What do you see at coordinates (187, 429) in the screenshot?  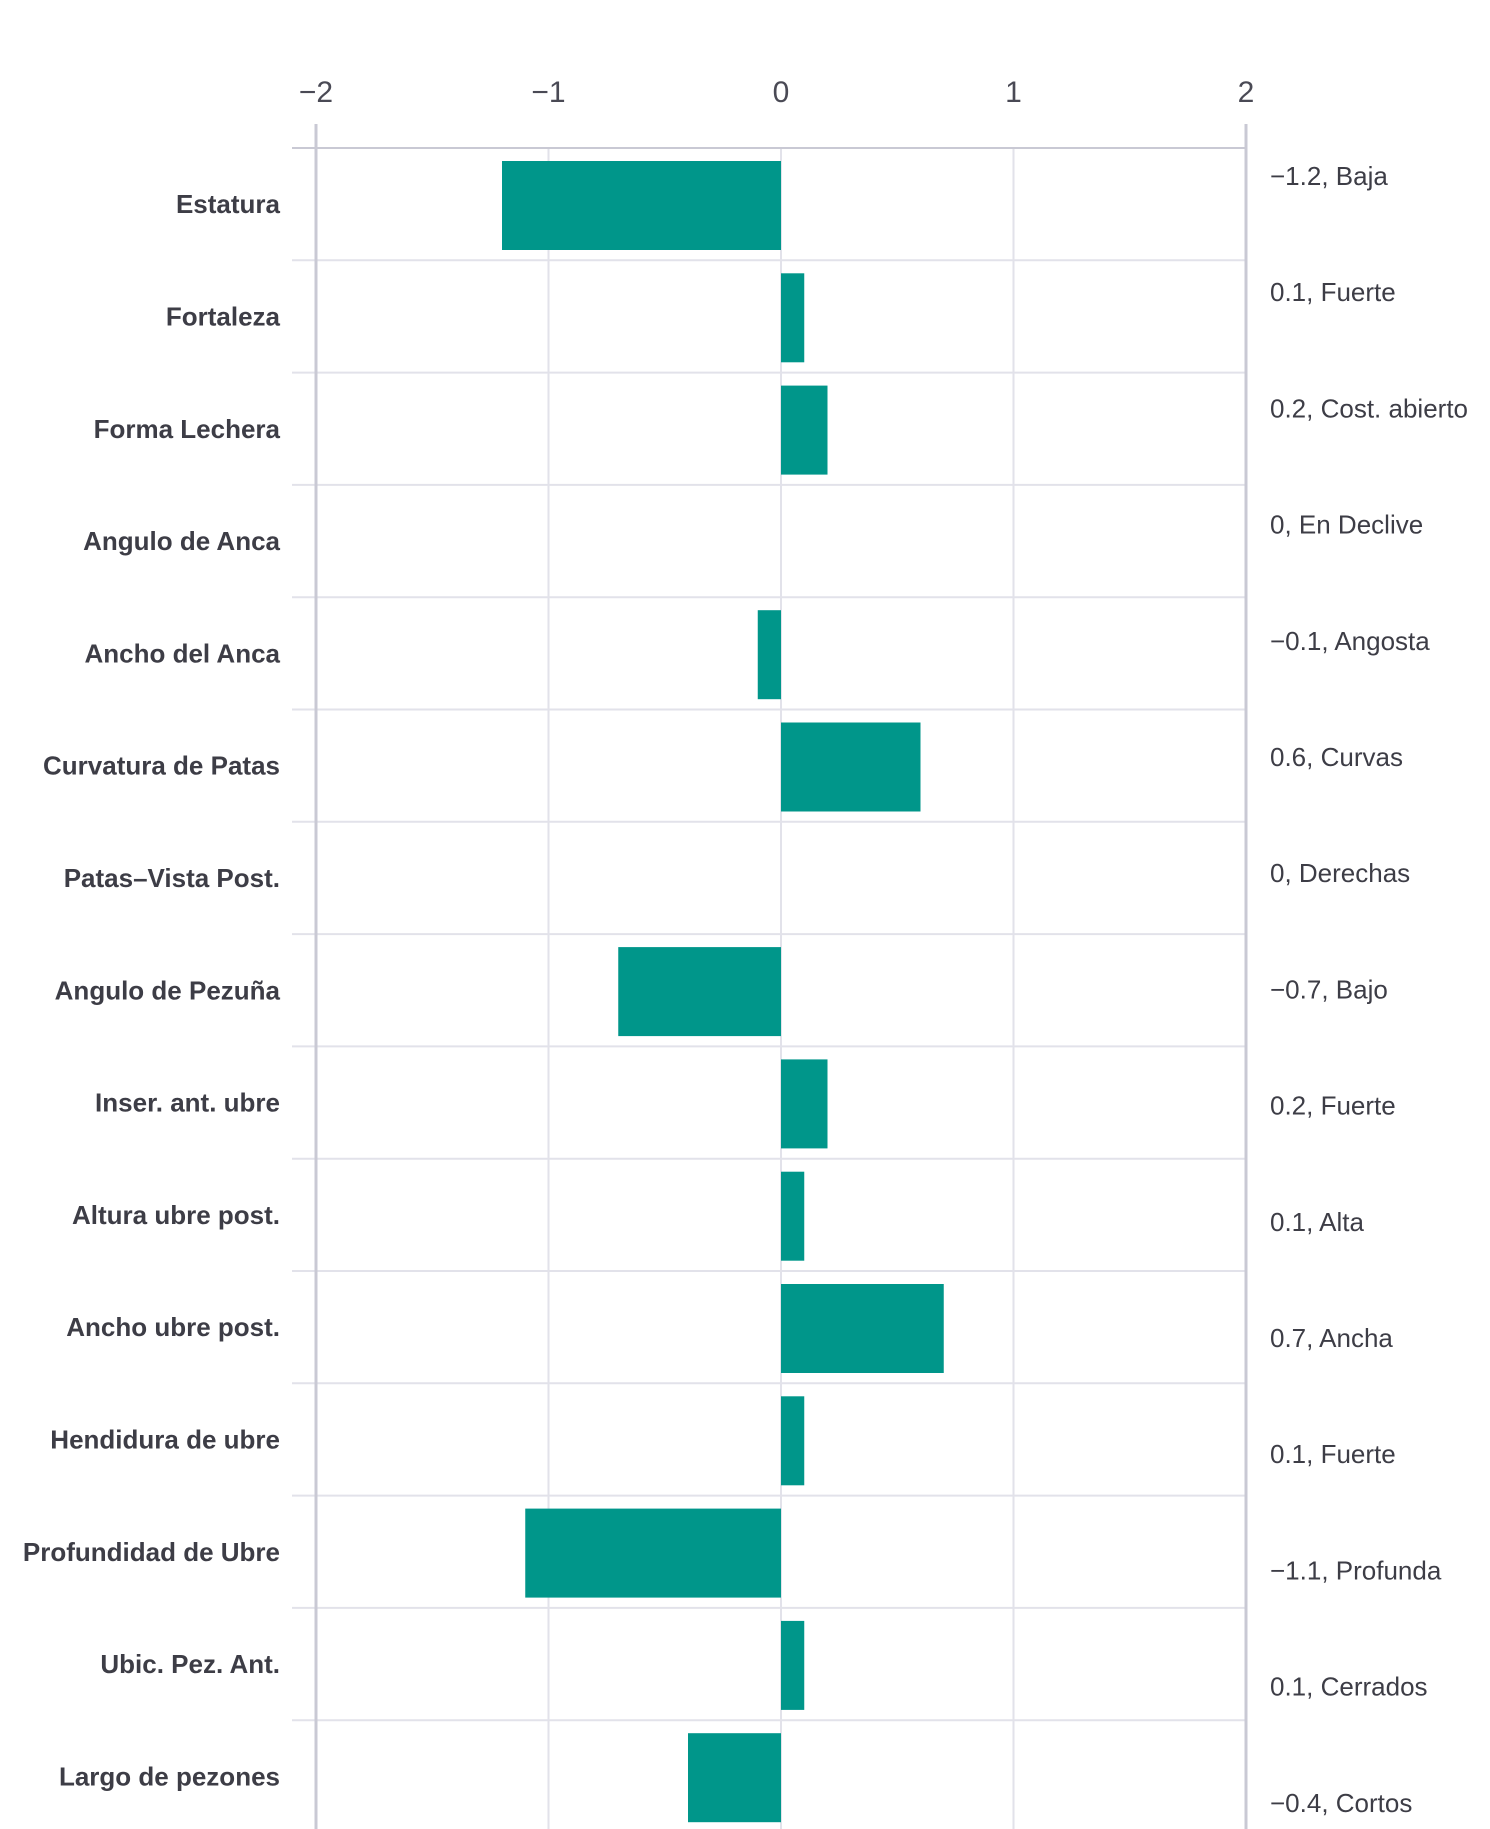 I see `category-label: Forma Lechera` at bounding box center [187, 429].